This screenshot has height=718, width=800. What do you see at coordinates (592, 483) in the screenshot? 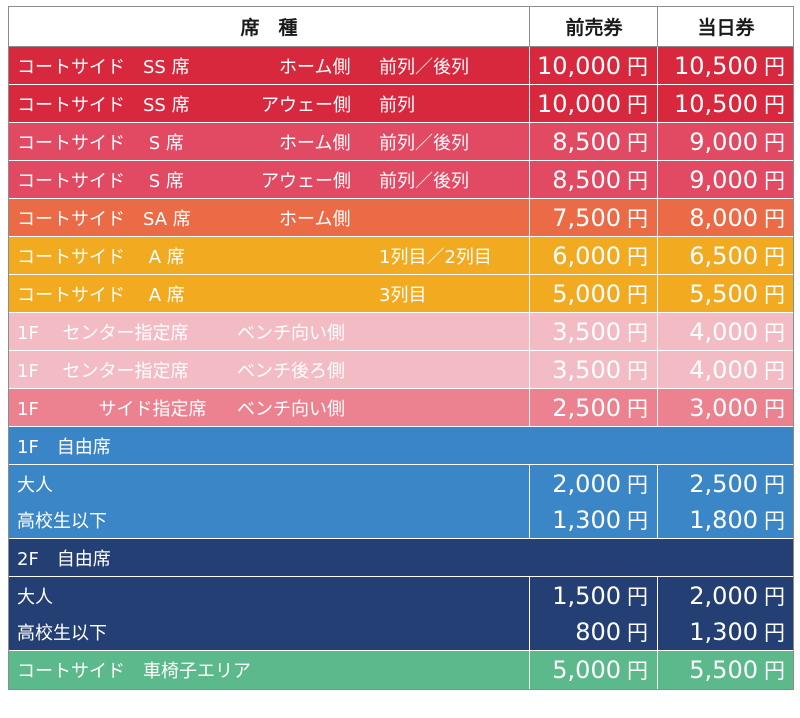
I see `advance-price: 2,000 円` at bounding box center [592, 483].